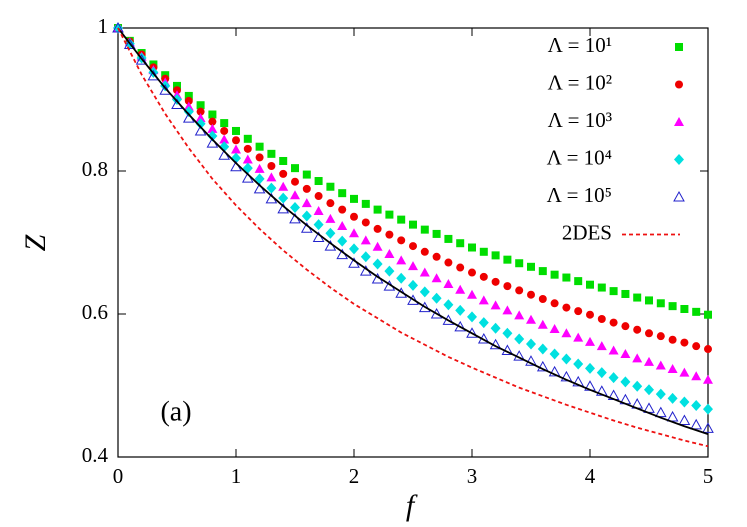 The image size is (747, 527). I want to click on annotation: (a), so click(175, 411).